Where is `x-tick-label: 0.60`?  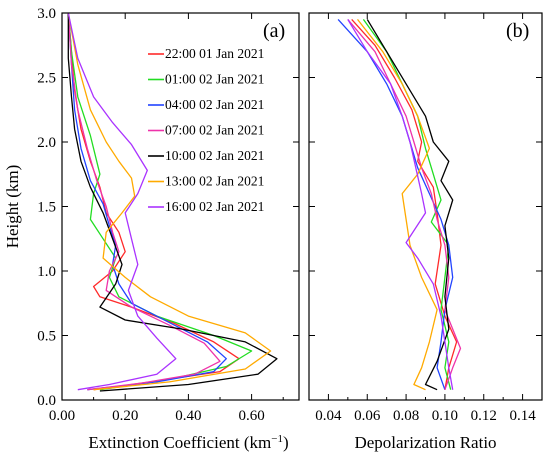
x-tick-label: 0.60 is located at coordinates (251, 416).